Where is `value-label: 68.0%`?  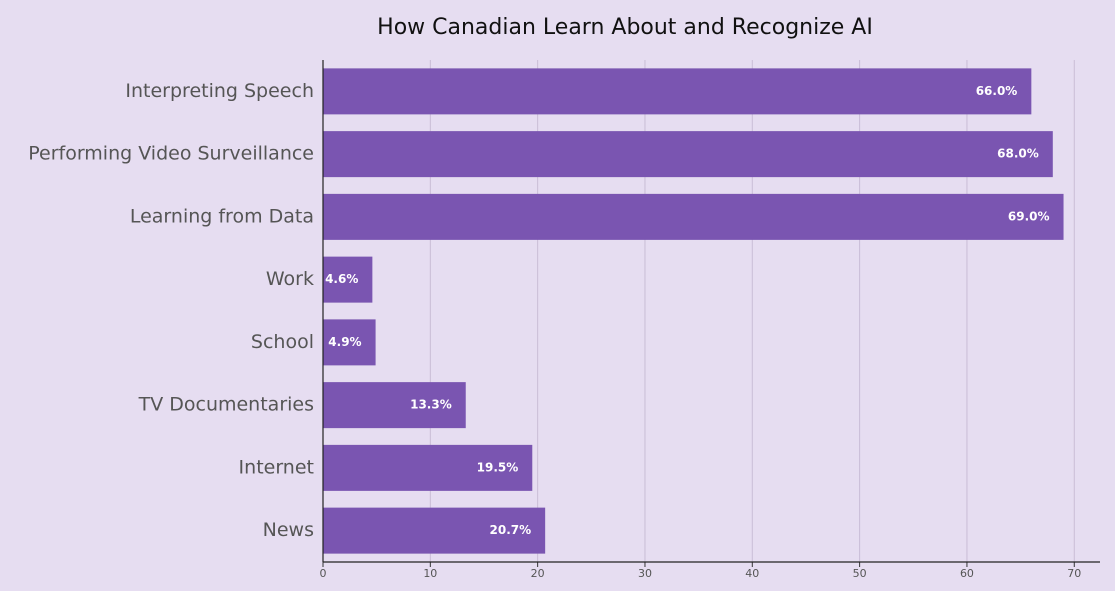
value-label: 68.0% is located at coordinates (1018, 154).